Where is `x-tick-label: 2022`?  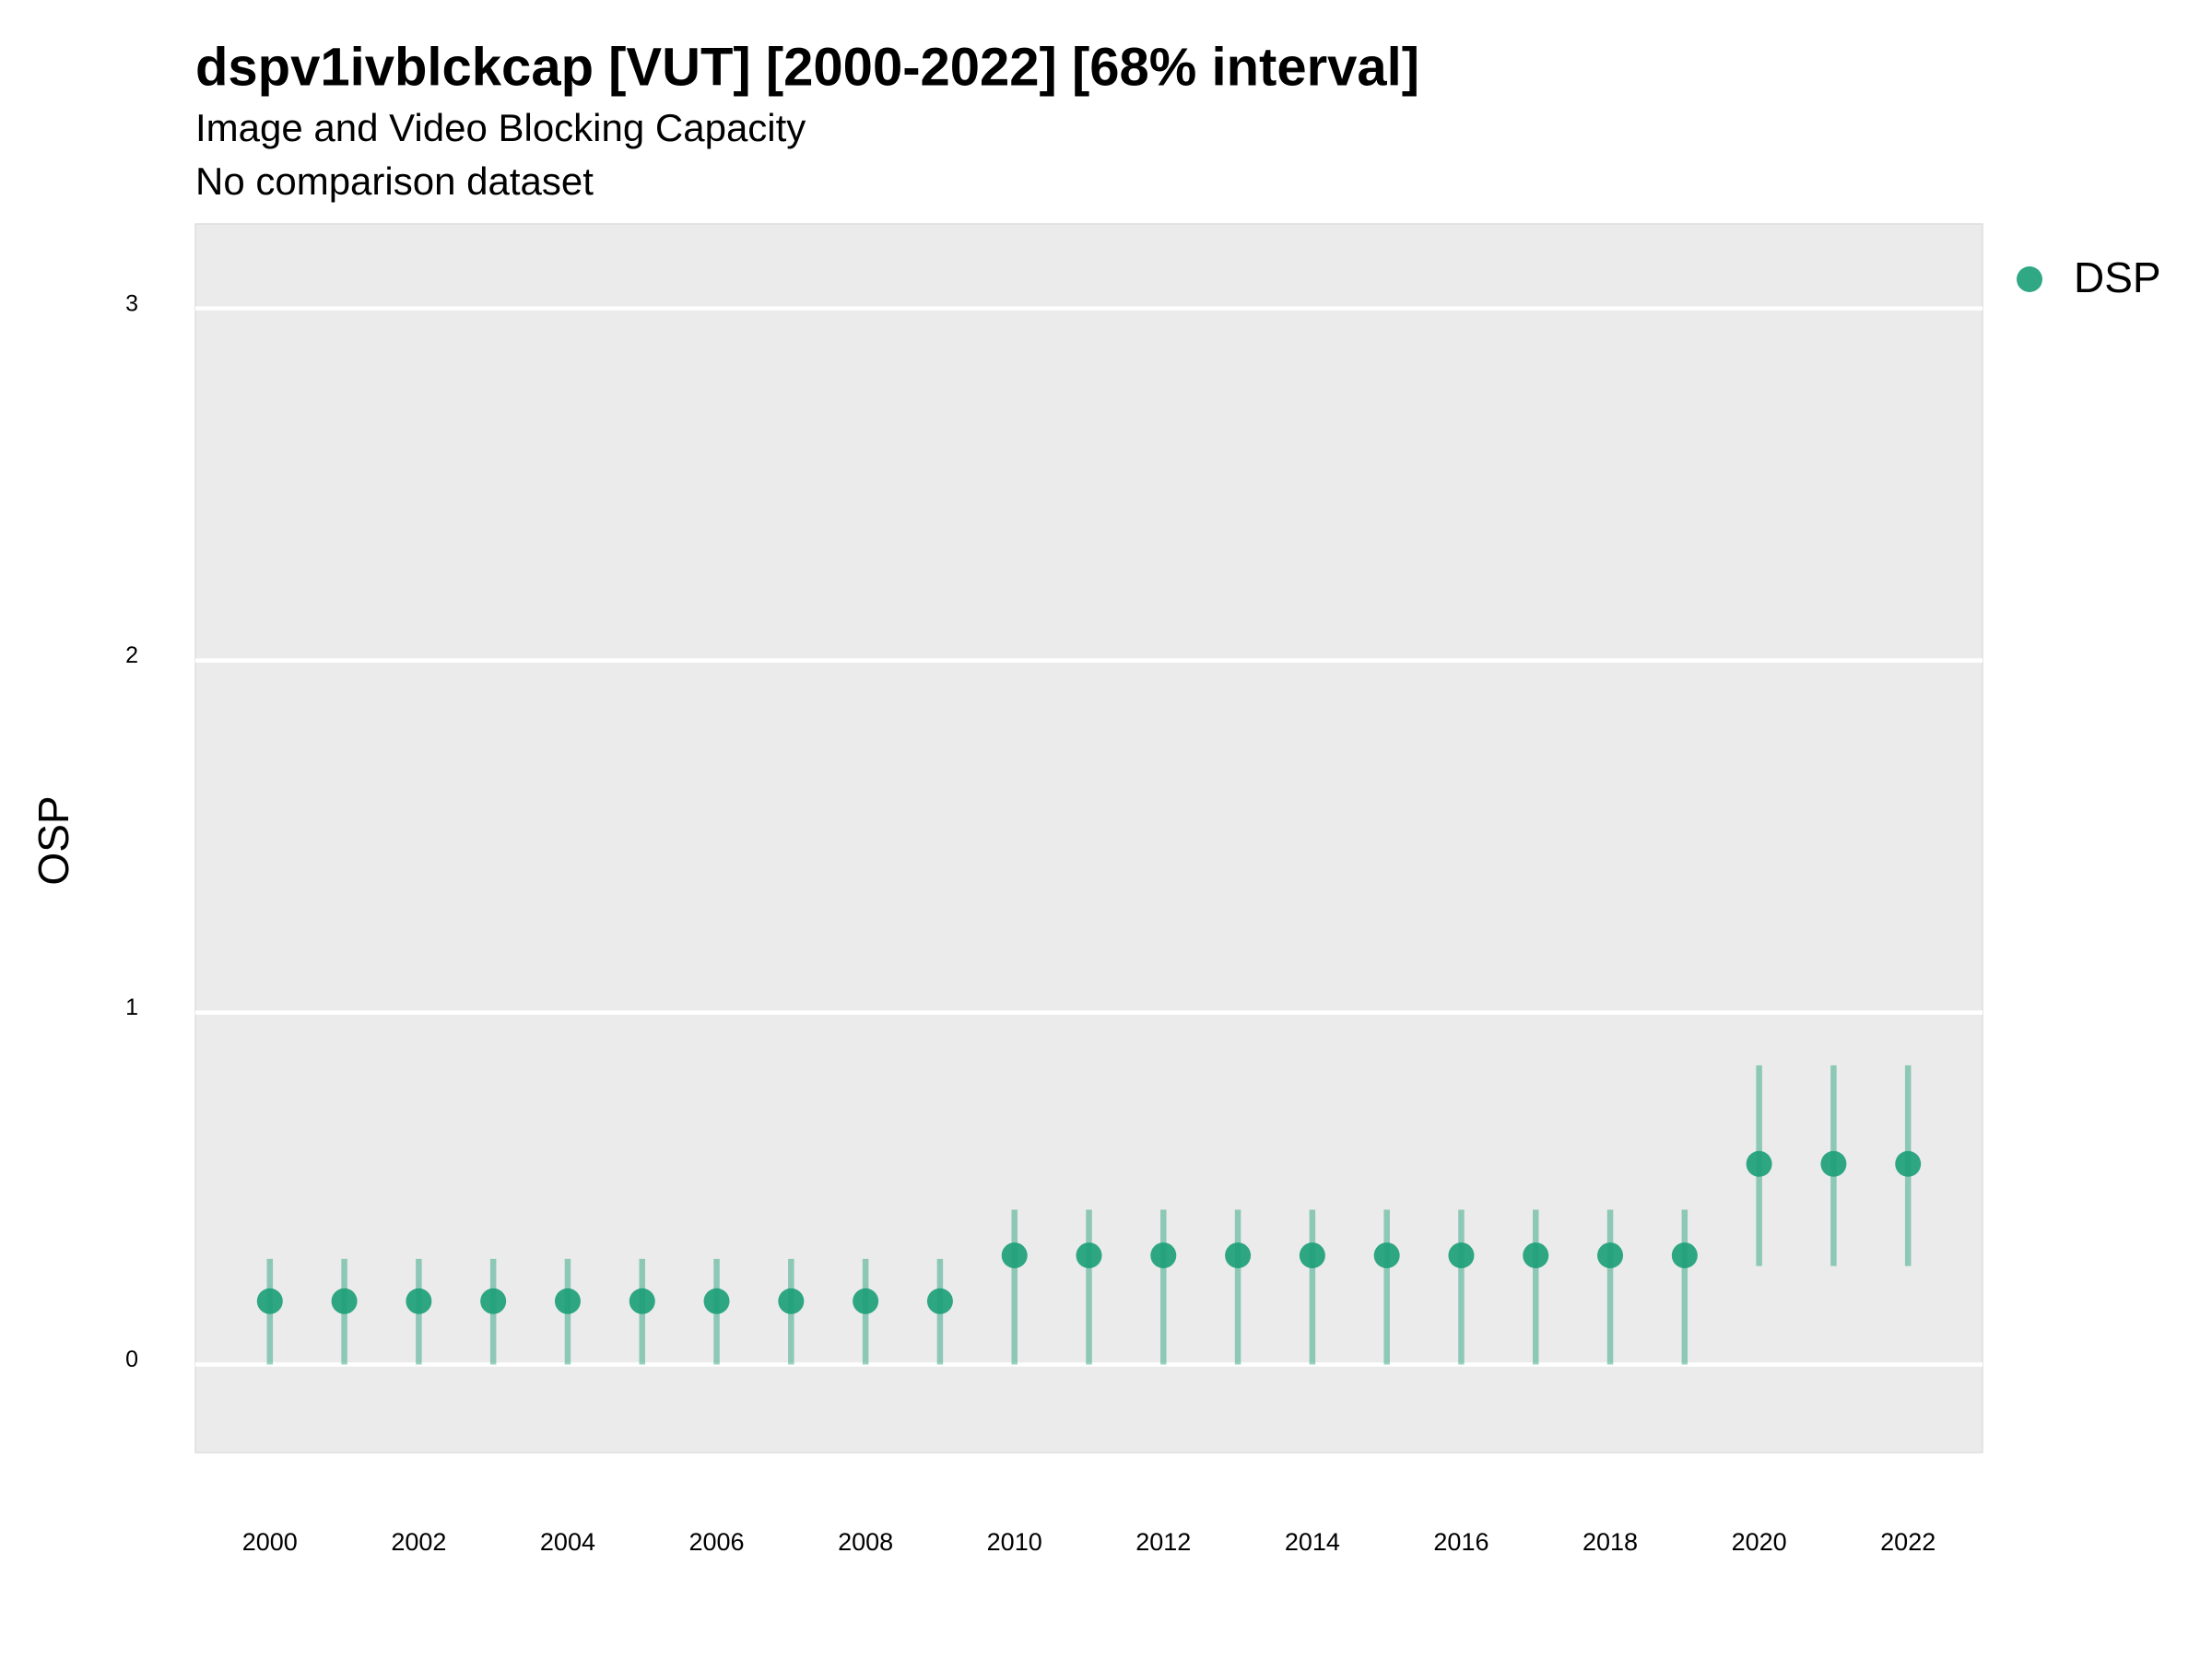 x-tick-label: 2022 is located at coordinates (1908, 1542).